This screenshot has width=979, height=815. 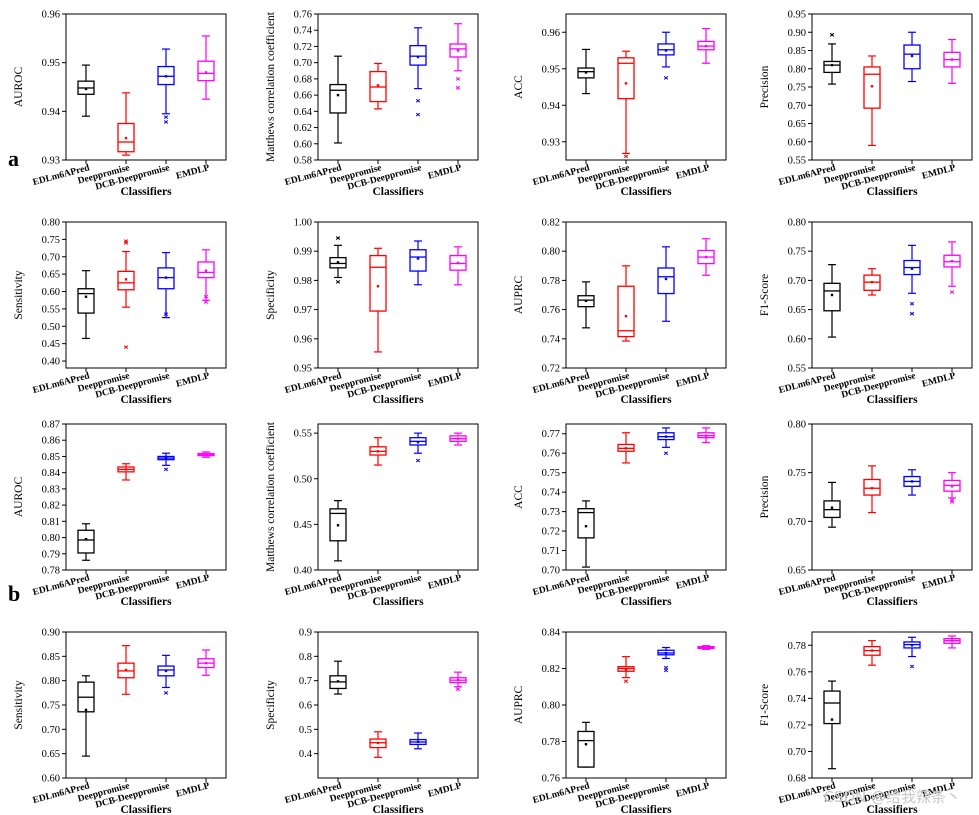 What do you see at coordinates (51, 633) in the screenshot?
I see `y-tick-label: 0.90` at bounding box center [51, 633].